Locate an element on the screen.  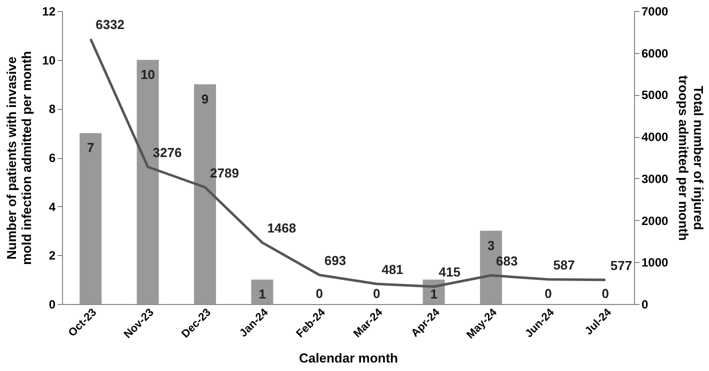
y2-tick-label: 6000 is located at coordinates (655, 53).